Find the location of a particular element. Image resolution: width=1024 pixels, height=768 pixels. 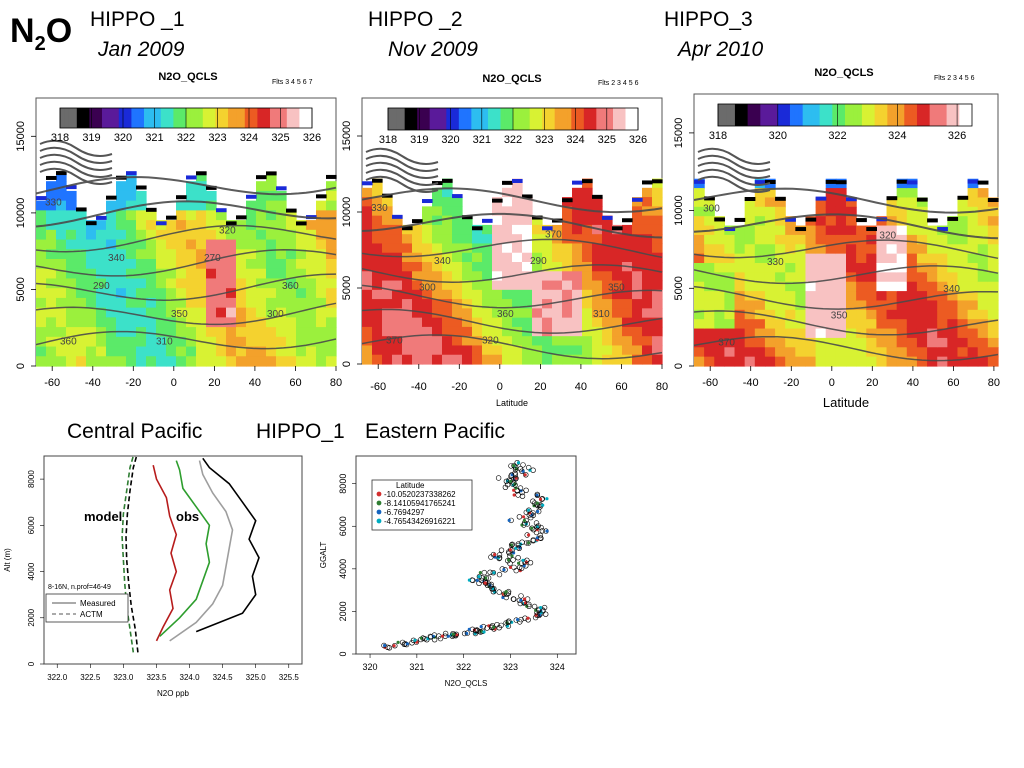

legend-label-measured: Measured is located at coordinates (98, 603).